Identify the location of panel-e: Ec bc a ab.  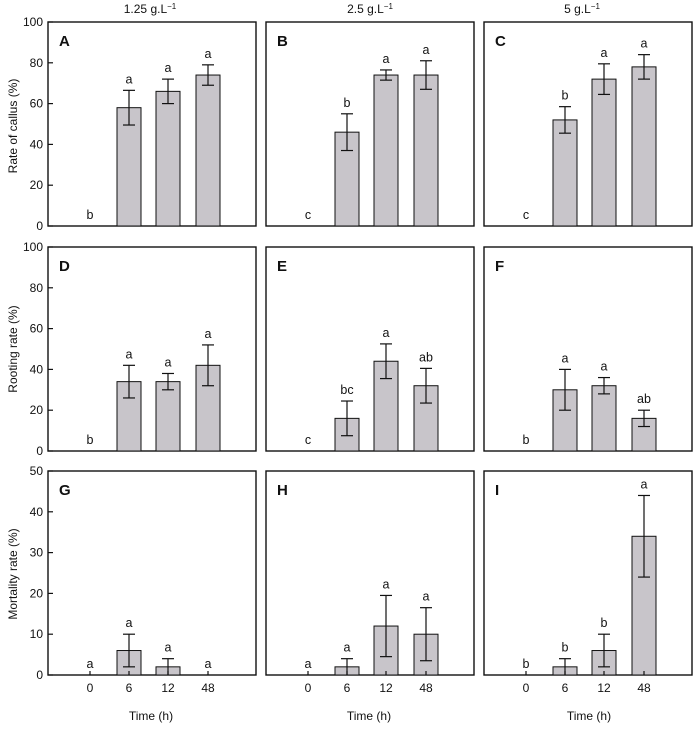
(370, 349).